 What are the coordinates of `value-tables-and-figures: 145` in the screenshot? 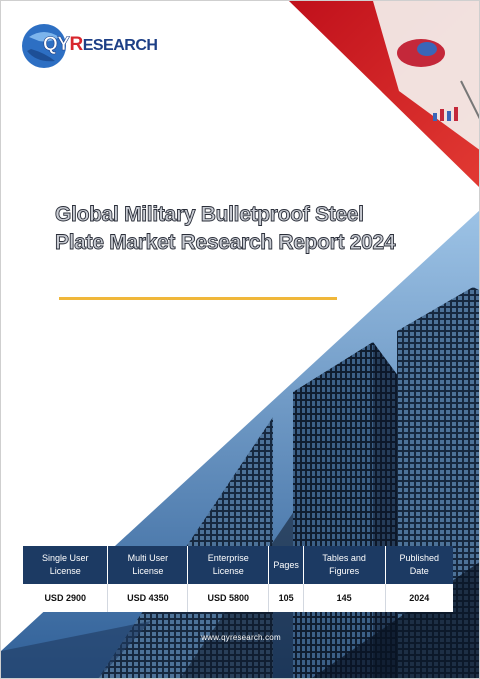 It's located at (344, 598).